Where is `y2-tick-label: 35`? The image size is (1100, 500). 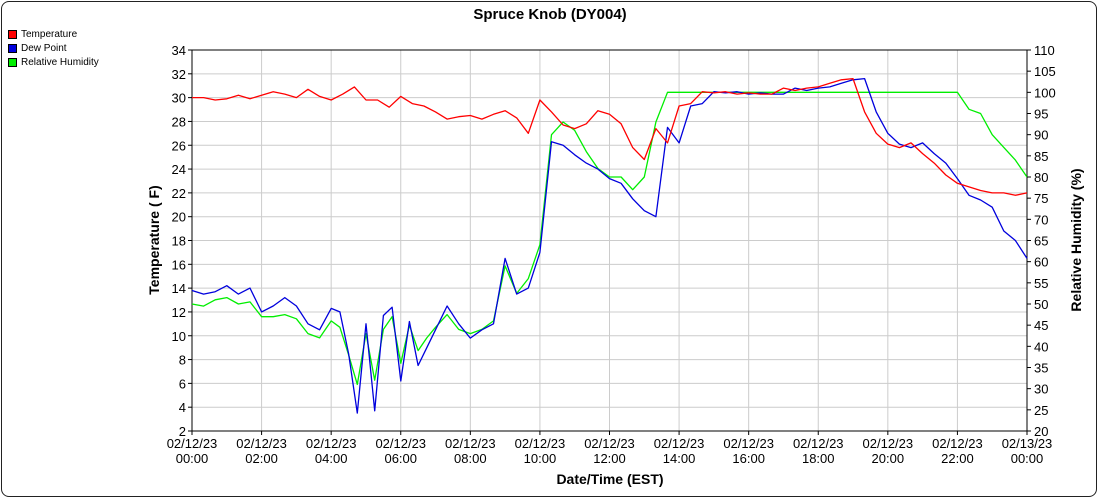
y2-tick-label: 35 is located at coordinates (1041, 368).